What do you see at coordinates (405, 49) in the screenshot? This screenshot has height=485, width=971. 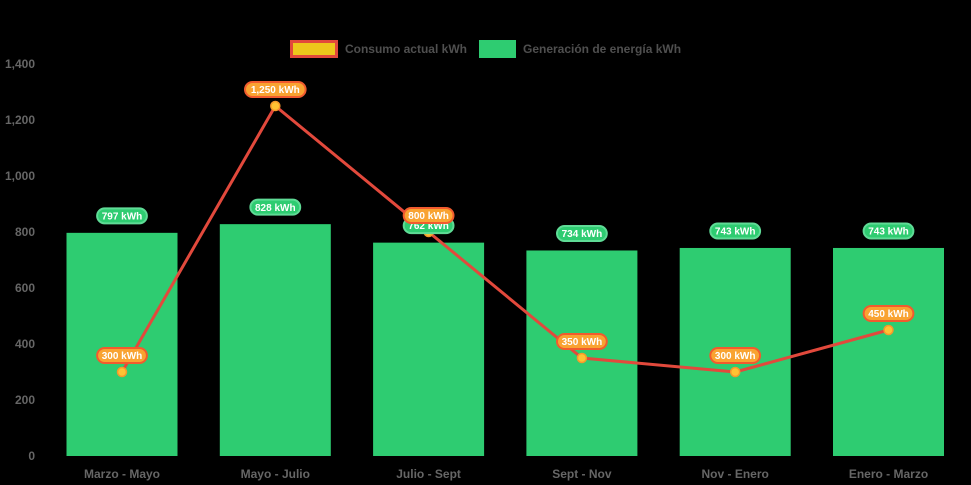 I see `legend-label-consumo: Consumo actual kWh` at bounding box center [405, 49].